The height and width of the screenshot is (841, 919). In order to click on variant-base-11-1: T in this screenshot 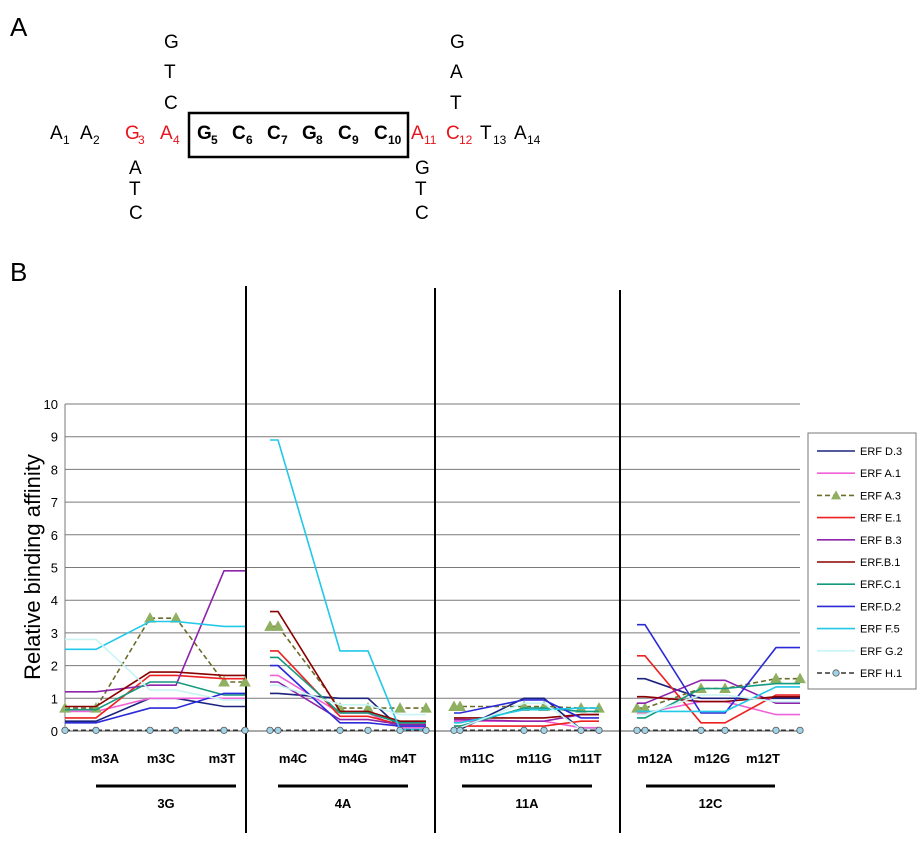, I will do `click(421, 189)`.